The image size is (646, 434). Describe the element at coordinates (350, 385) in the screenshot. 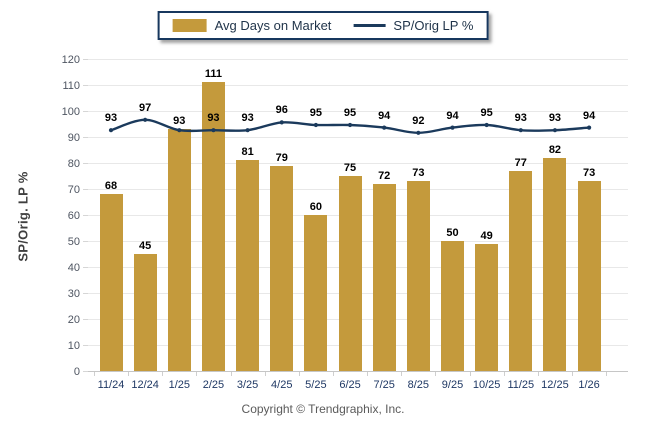

I see `x-tick-label: 6/25` at that location.